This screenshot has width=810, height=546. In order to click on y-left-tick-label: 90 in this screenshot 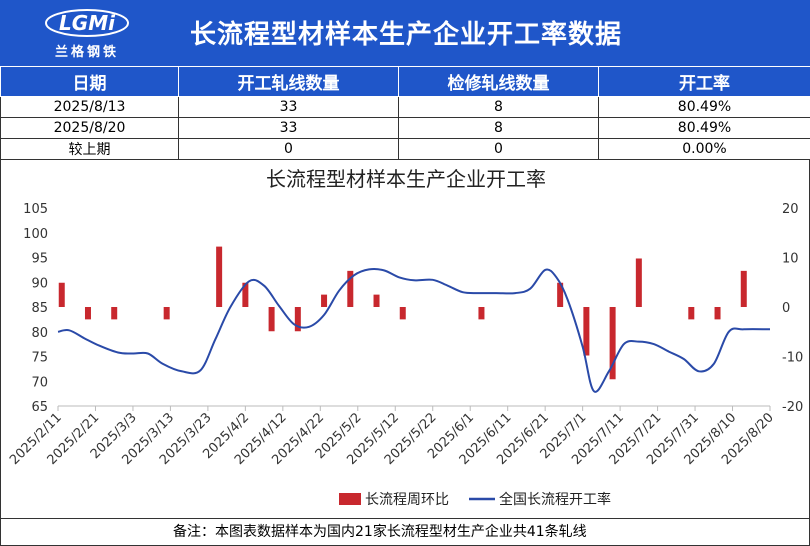, I will do `click(39, 283)`.